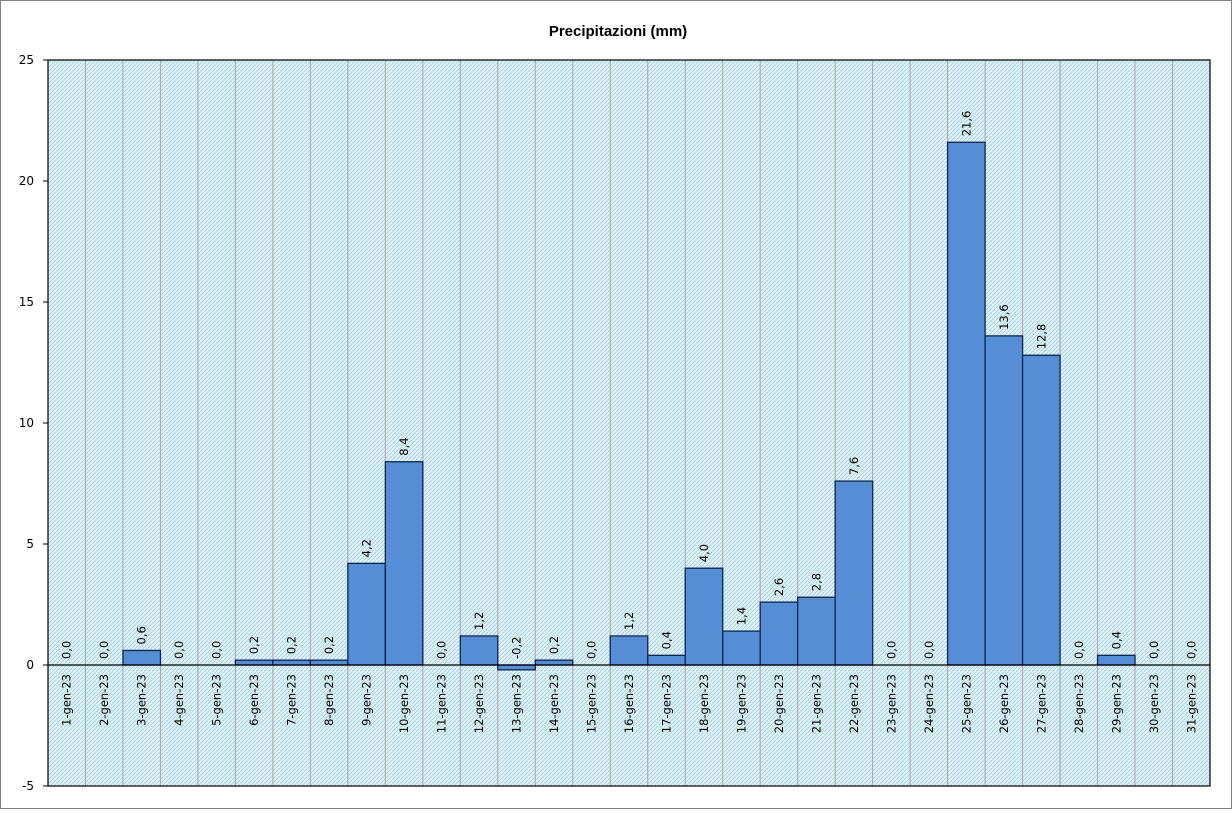 Image resolution: width=1232 pixels, height=814 pixels. What do you see at coordinates (704, 703) in the screenshot?
I see `x-tick-label: 18-gen-23` at bounding box center [704, 703].